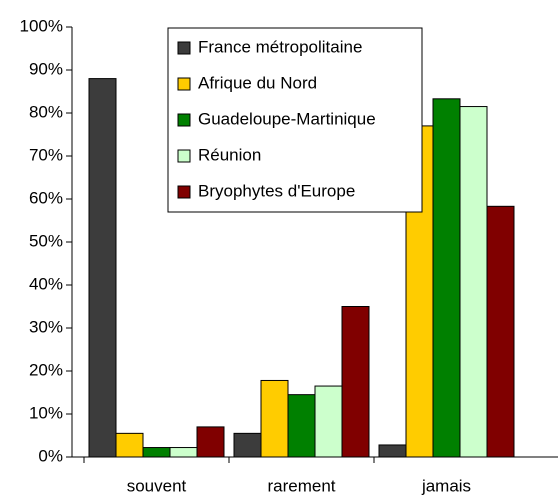 The height and width of the screenshot is (496, 558). Describe the element at coordinates (46, 111) in the screenshot. I see `y-tick-label: 80%` at that location.